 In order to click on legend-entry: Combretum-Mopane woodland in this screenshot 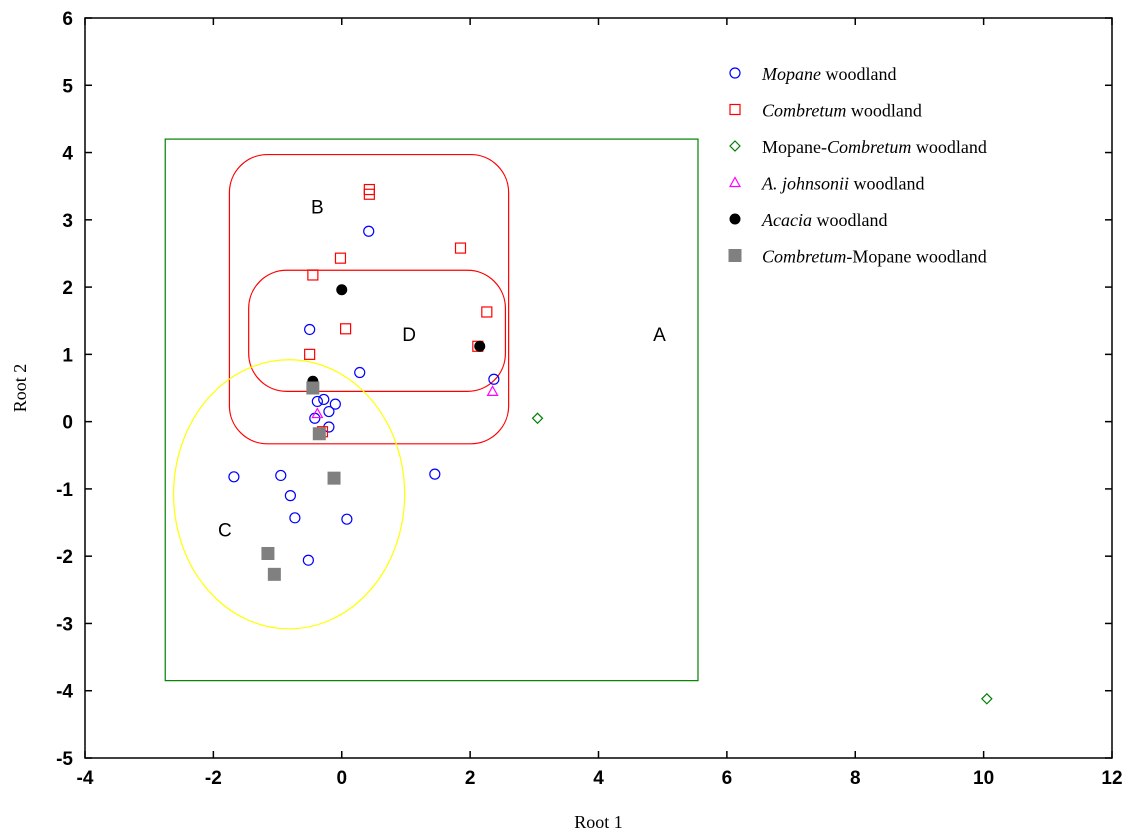, I will do `click(874, 257)`.